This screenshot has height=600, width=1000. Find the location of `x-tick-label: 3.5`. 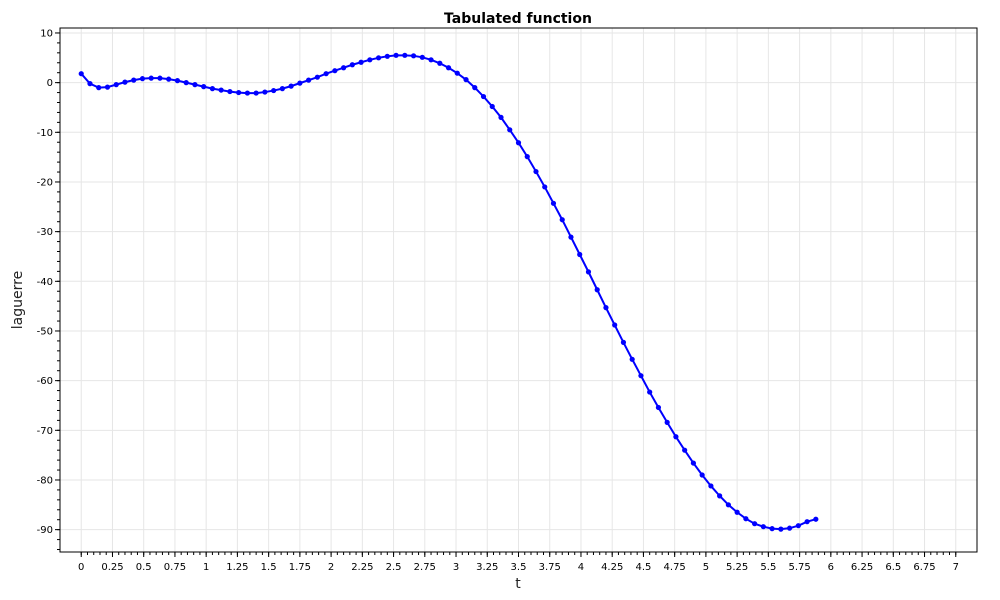

x-tick-label: 3.5 is located at coordinates (519, 567).